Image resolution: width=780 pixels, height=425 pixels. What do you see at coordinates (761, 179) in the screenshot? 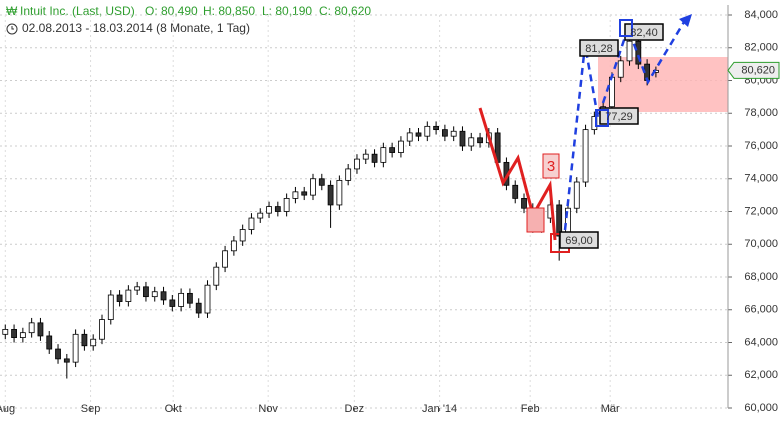
I see `y-tick-label: 74,000` at bounding box center [761, 179].